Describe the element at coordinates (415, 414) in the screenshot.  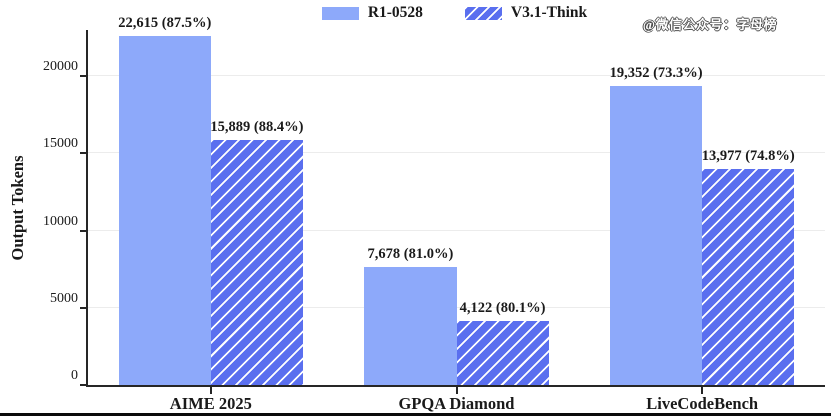
I see `figure-bottom-border` at that location.